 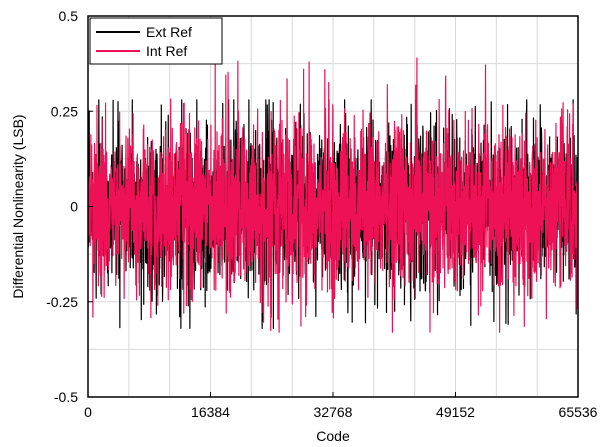 I want to click on y-tick-label: 0.25, so click(x=64, y=111).